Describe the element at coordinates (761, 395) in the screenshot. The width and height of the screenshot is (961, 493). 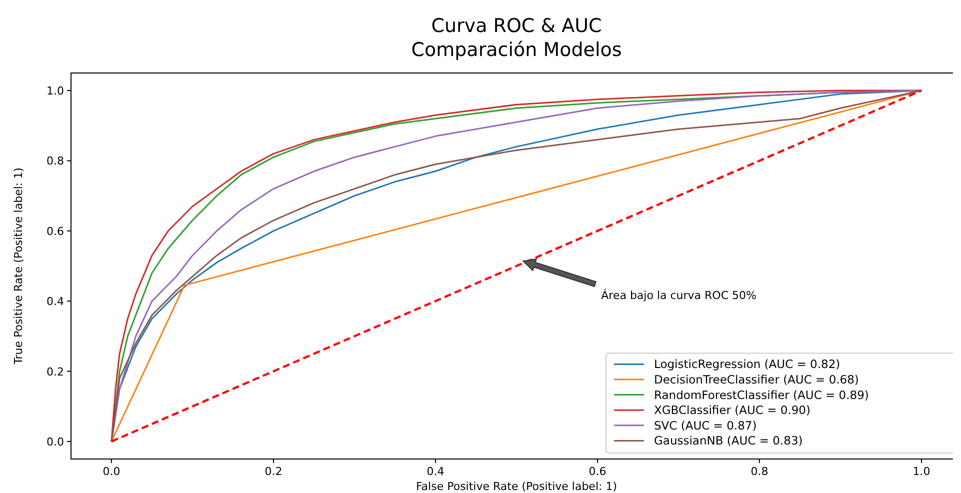
I see `legend-label: RandomForestClassifier (AUC = 0.89)` at that location.